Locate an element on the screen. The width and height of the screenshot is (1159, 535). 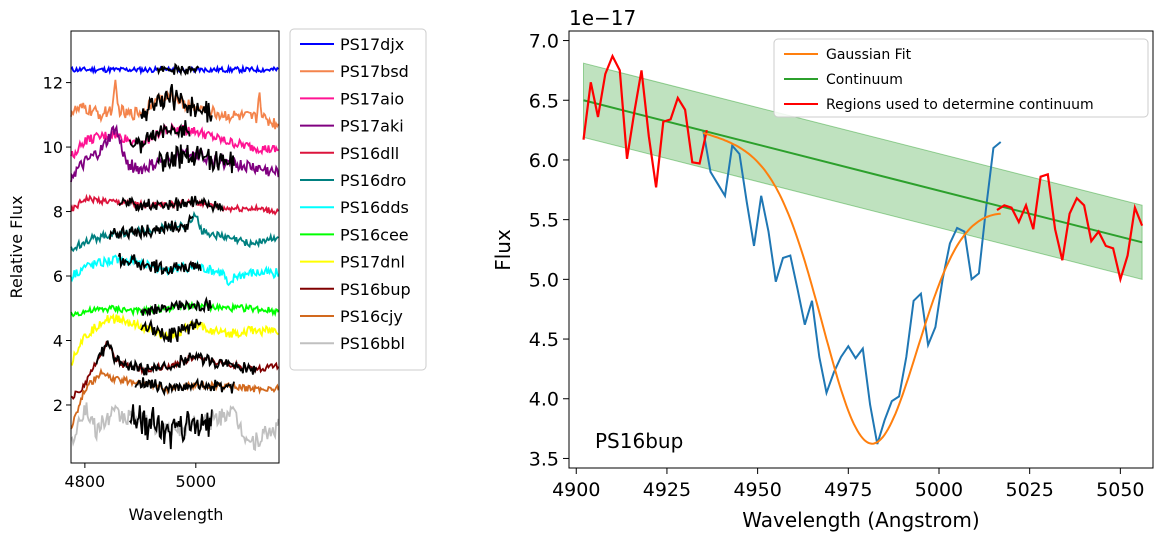
continuum-line is located at coordinates (863, 171).